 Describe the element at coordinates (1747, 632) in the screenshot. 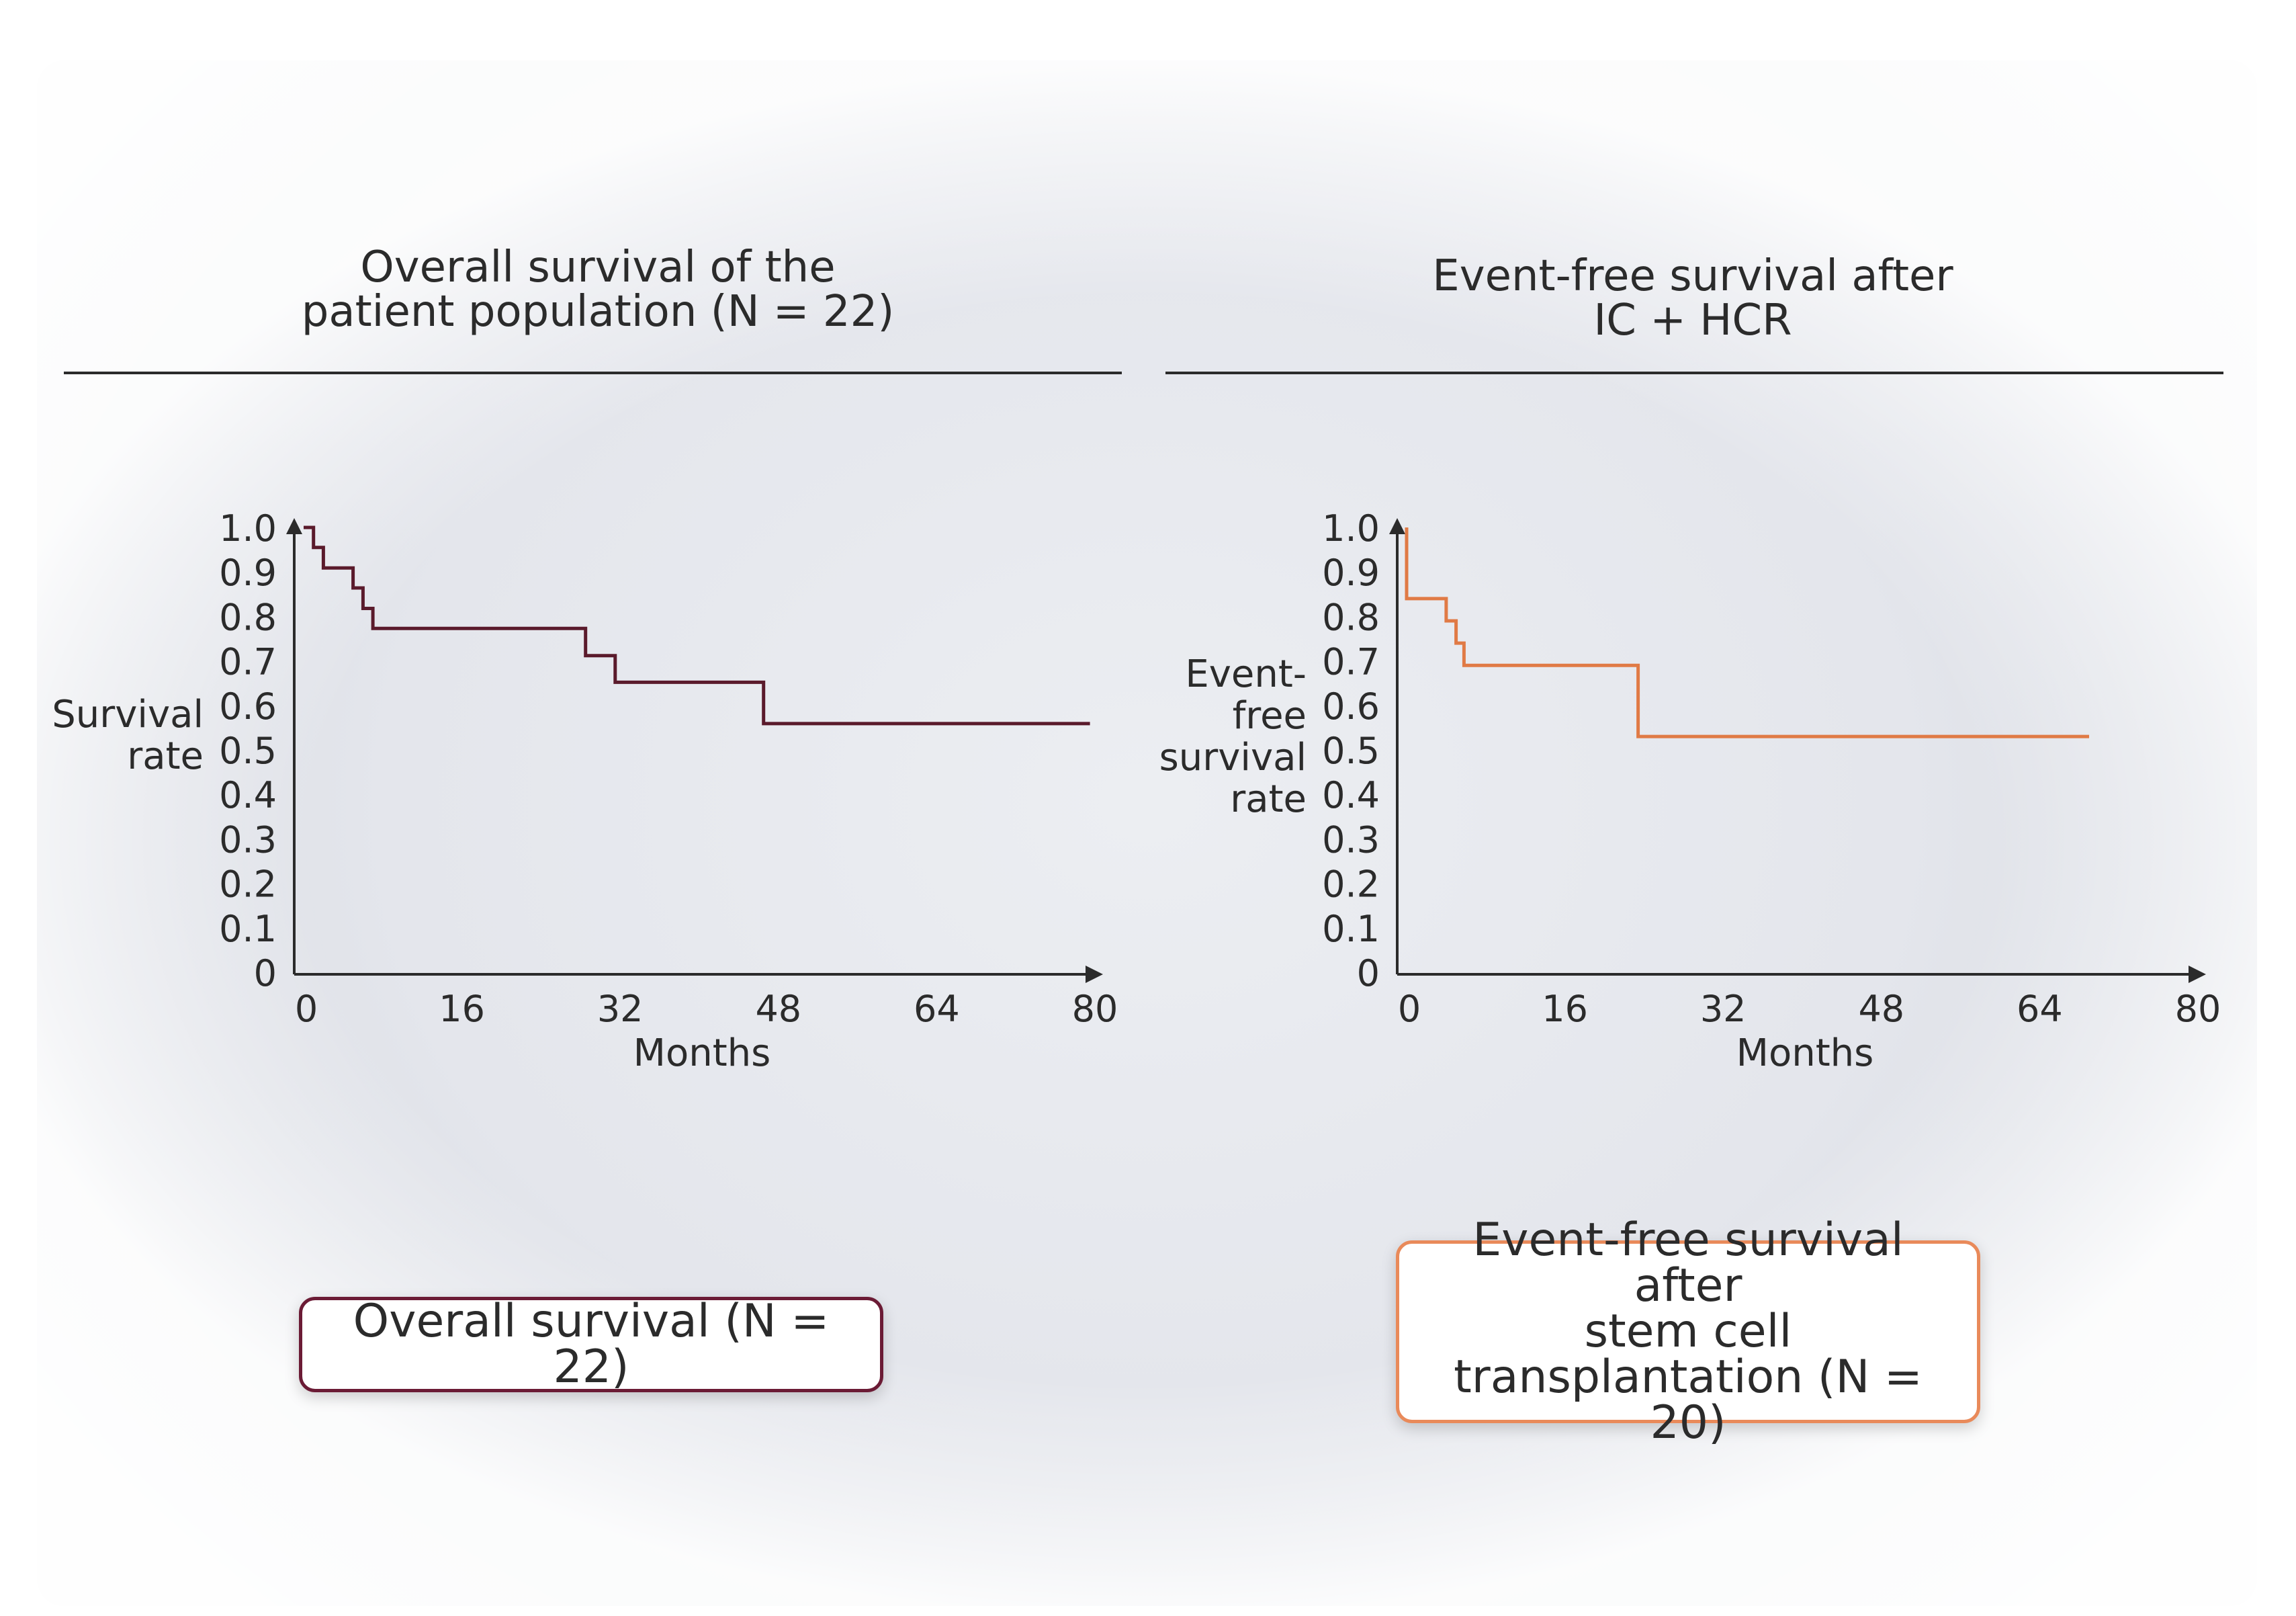

I see `right-survival-curve` at that location.